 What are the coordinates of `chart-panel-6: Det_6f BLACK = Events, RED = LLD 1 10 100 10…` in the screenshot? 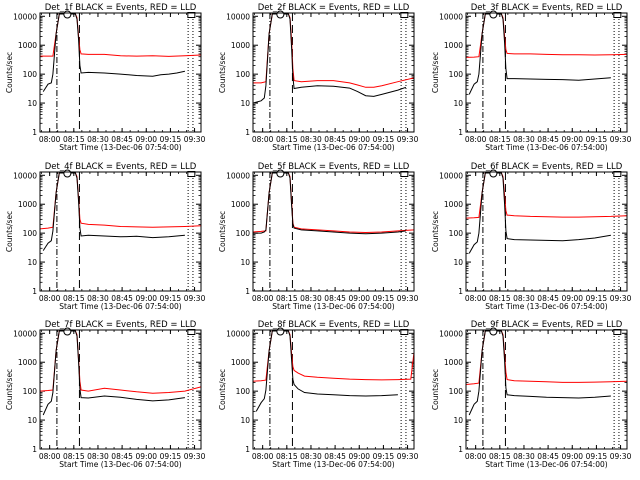 It's located at (531, 236).